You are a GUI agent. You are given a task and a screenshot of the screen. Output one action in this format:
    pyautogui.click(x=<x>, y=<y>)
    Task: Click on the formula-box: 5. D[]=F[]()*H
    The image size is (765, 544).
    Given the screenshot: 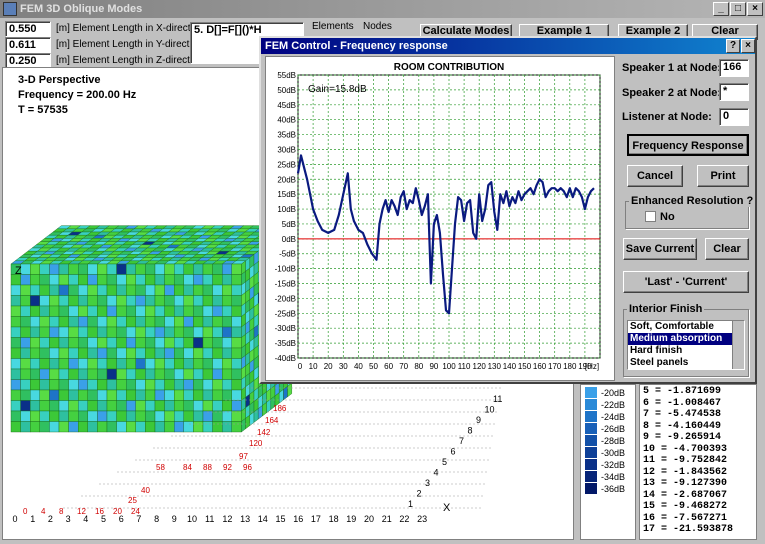 What is the action you would take?
    pyautogui.click(x=247, y=43)
    